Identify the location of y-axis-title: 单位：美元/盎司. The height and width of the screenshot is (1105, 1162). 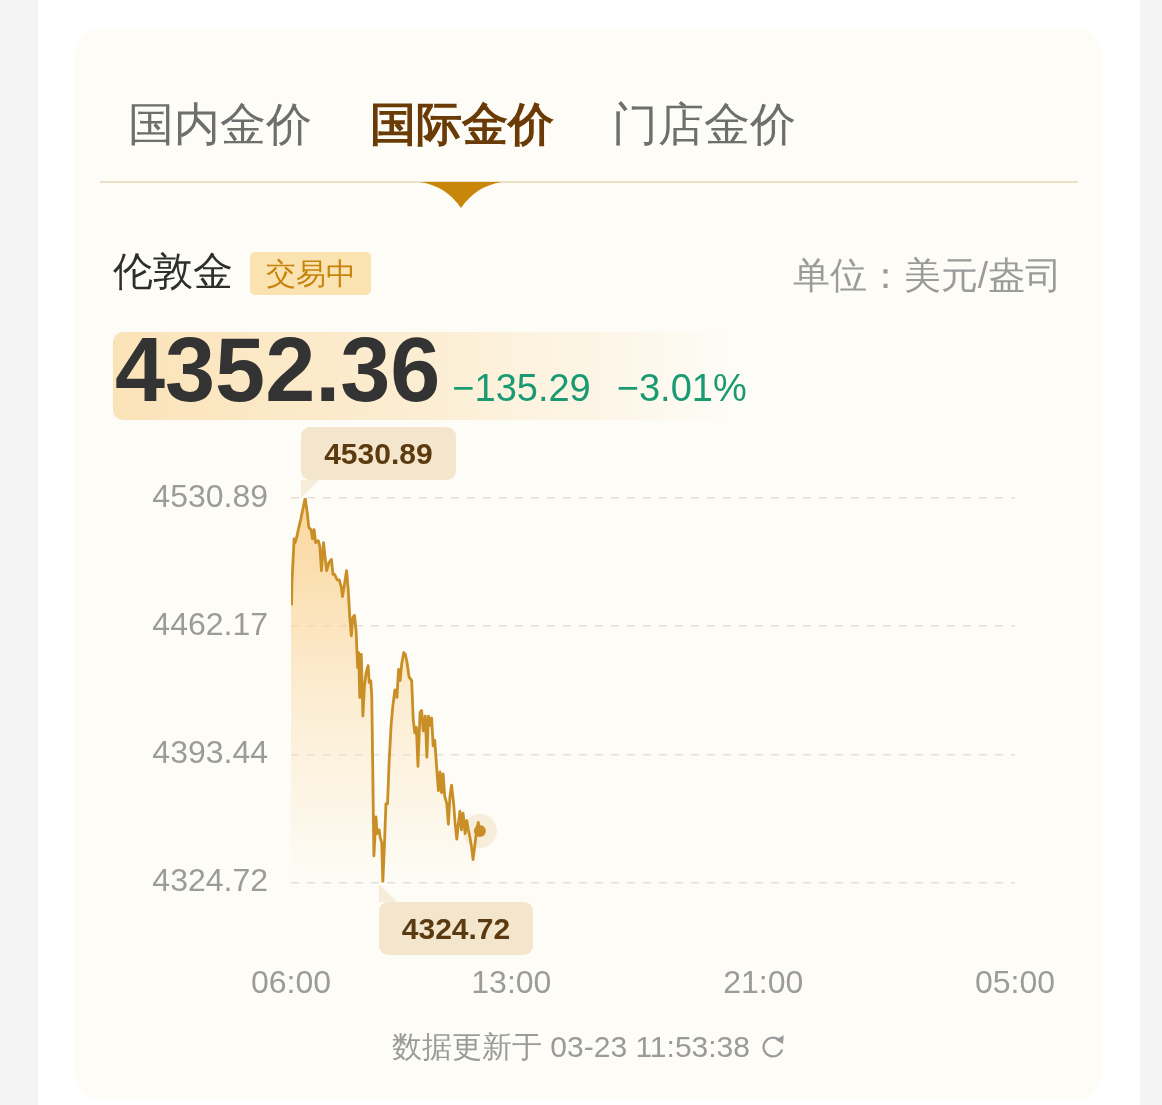
(927, 276).